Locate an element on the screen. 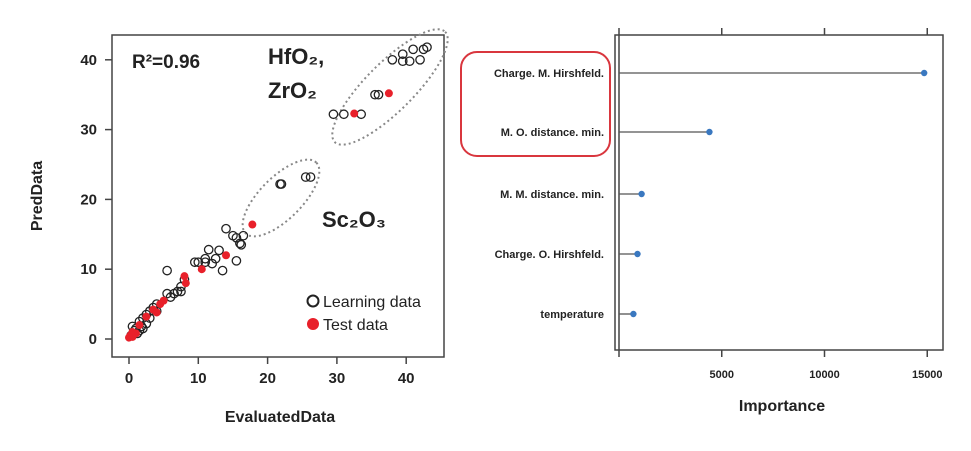 This screenshot has width=971, height=451. x-tick-label: 20 is located at coordinates (267, 378).